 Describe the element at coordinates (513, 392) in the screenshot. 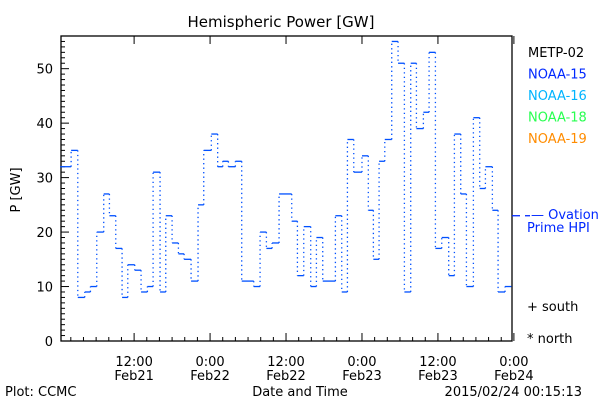

I see `timestamp: 2015/02/24 00:15:13` at that location.